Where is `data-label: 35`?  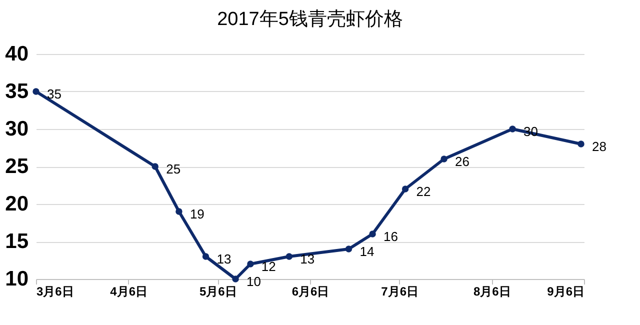
data-label: 35 is located at coordinates (54, 94).